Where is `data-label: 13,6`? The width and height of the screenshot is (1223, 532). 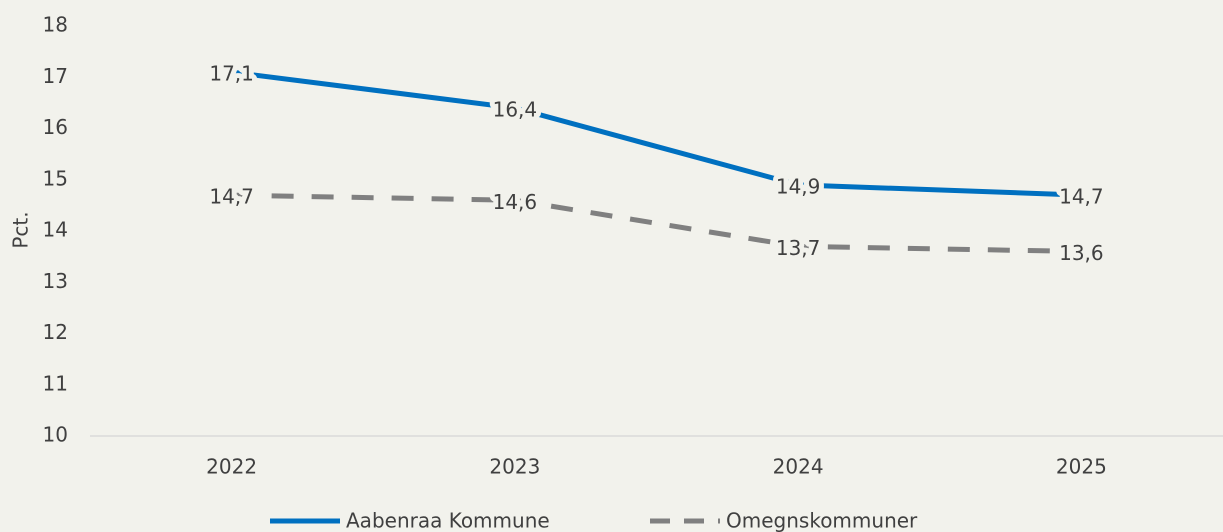 data-label: 13,6 is located at coordinates (1081, 253).